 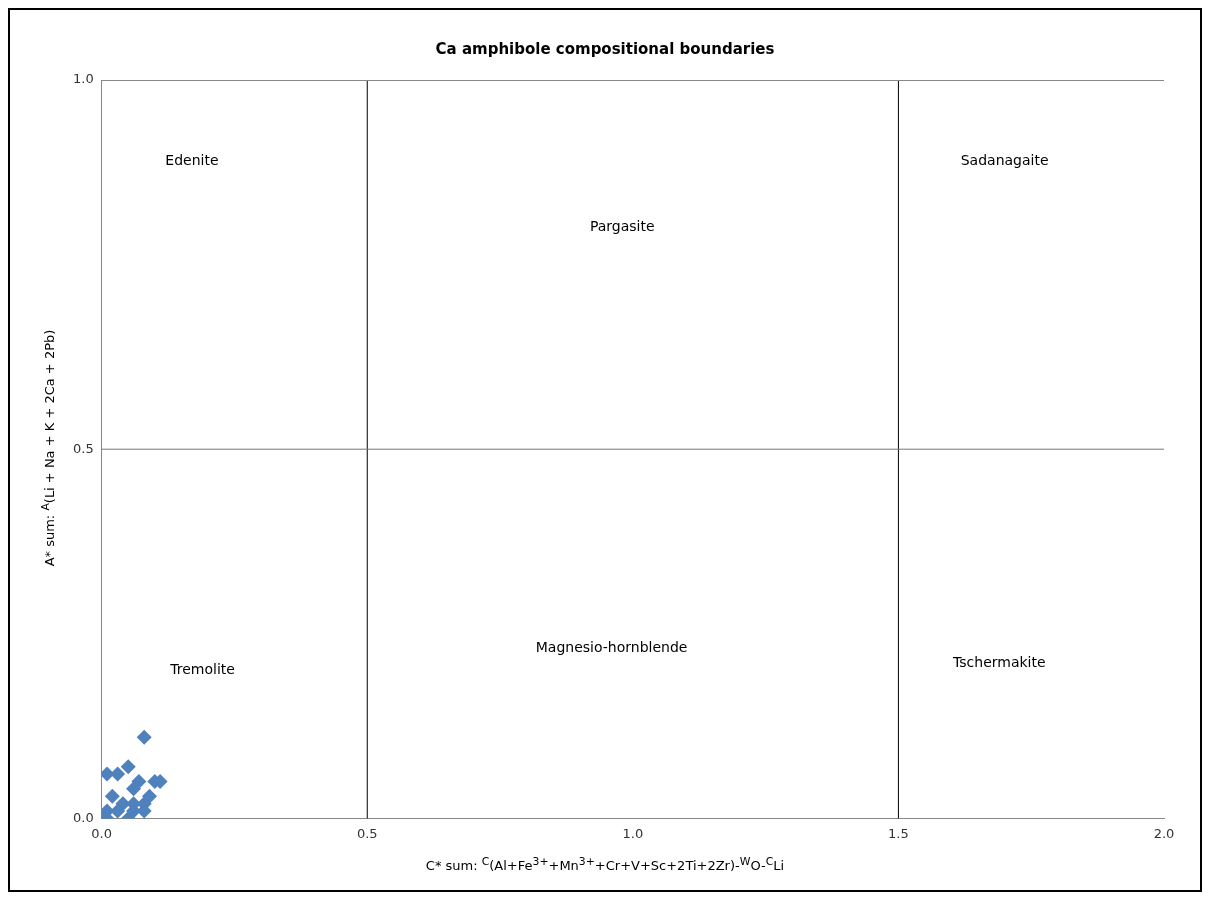 I want to click on y-tick-label: 1.0, so click(x=83, y=79).